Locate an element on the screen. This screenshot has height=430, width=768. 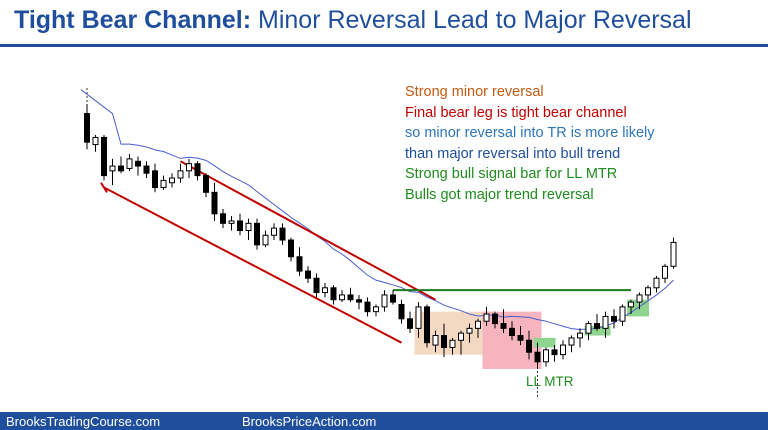
footer-left-link: BrooksTradingCourse.com is located at coordinates (83, 421).